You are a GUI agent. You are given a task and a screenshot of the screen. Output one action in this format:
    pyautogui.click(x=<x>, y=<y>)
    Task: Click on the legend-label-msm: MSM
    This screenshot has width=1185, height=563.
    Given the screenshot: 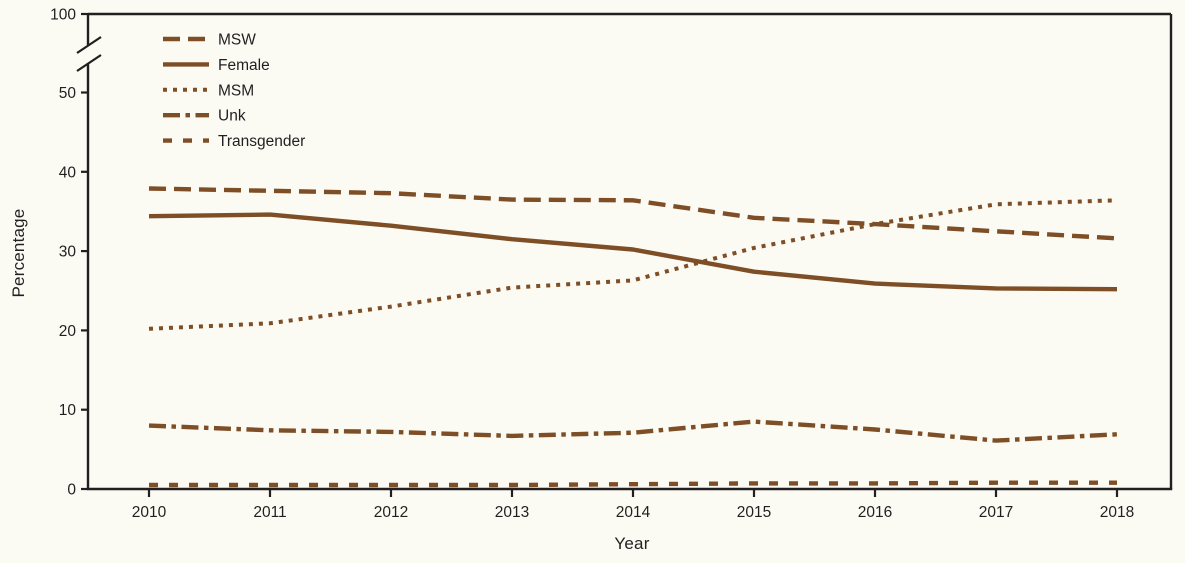 What is the action you would take?
    pyautogui.click(x=236, y=90)
    